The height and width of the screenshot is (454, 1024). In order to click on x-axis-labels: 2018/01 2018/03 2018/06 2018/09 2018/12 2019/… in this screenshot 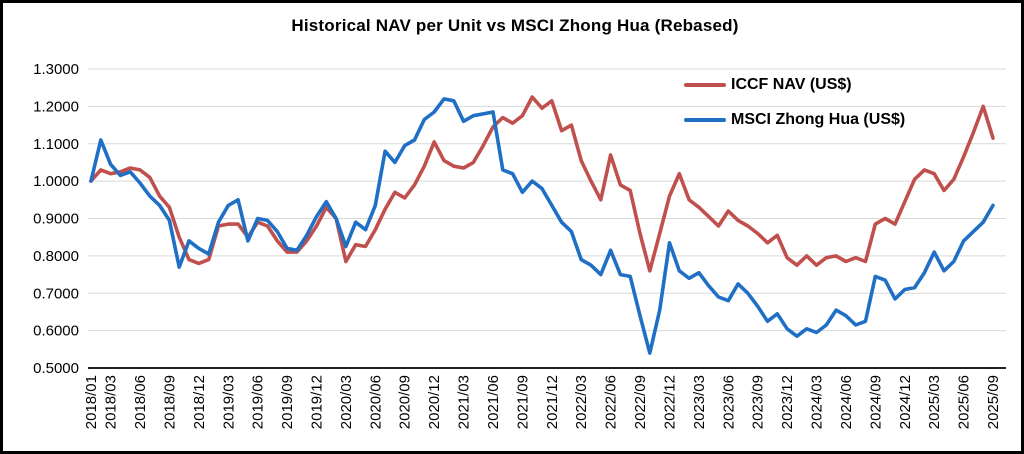, I will do `click(542, 402)`.